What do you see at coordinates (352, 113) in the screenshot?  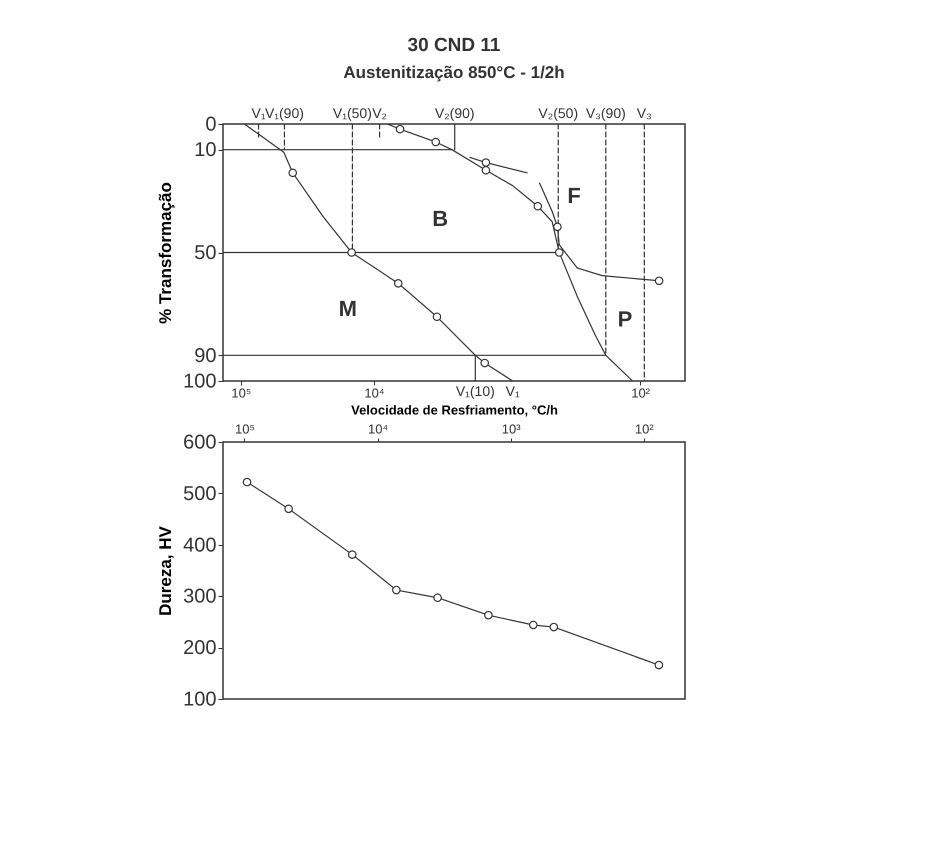 I see `annotation: V₁(50)` at bounding box center [352, 113].